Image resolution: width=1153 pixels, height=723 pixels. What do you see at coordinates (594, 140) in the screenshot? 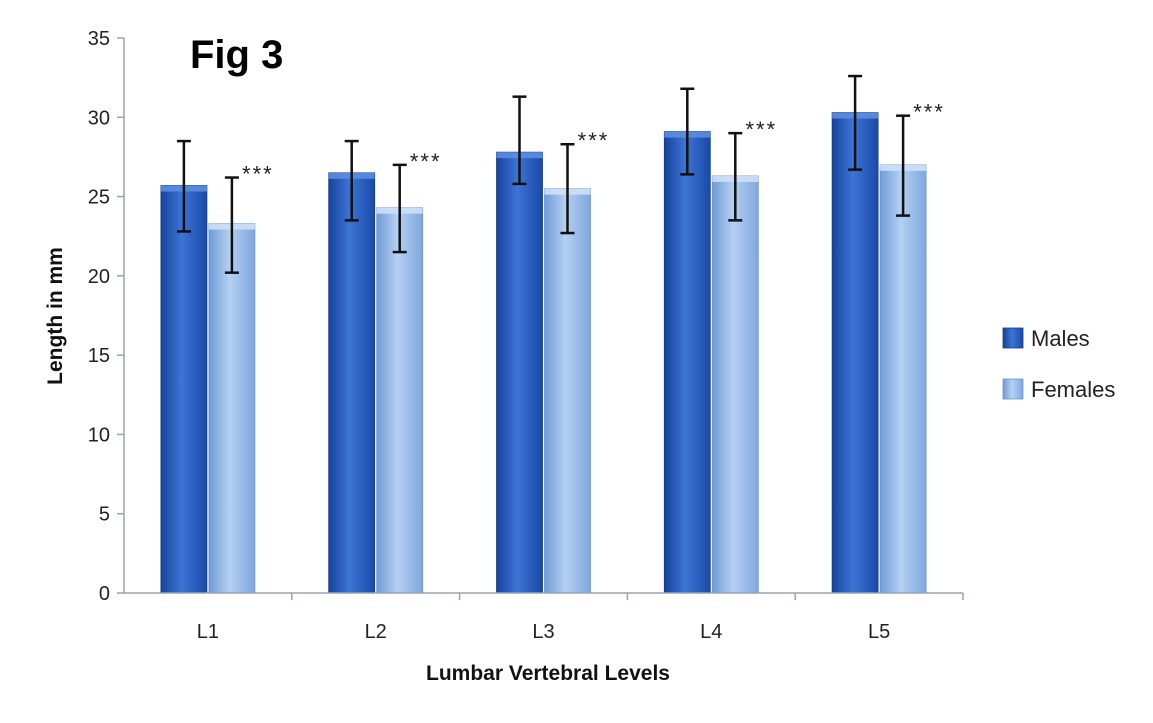
I see `significance-marker-l3: ***` at bounding box center [594, 140].